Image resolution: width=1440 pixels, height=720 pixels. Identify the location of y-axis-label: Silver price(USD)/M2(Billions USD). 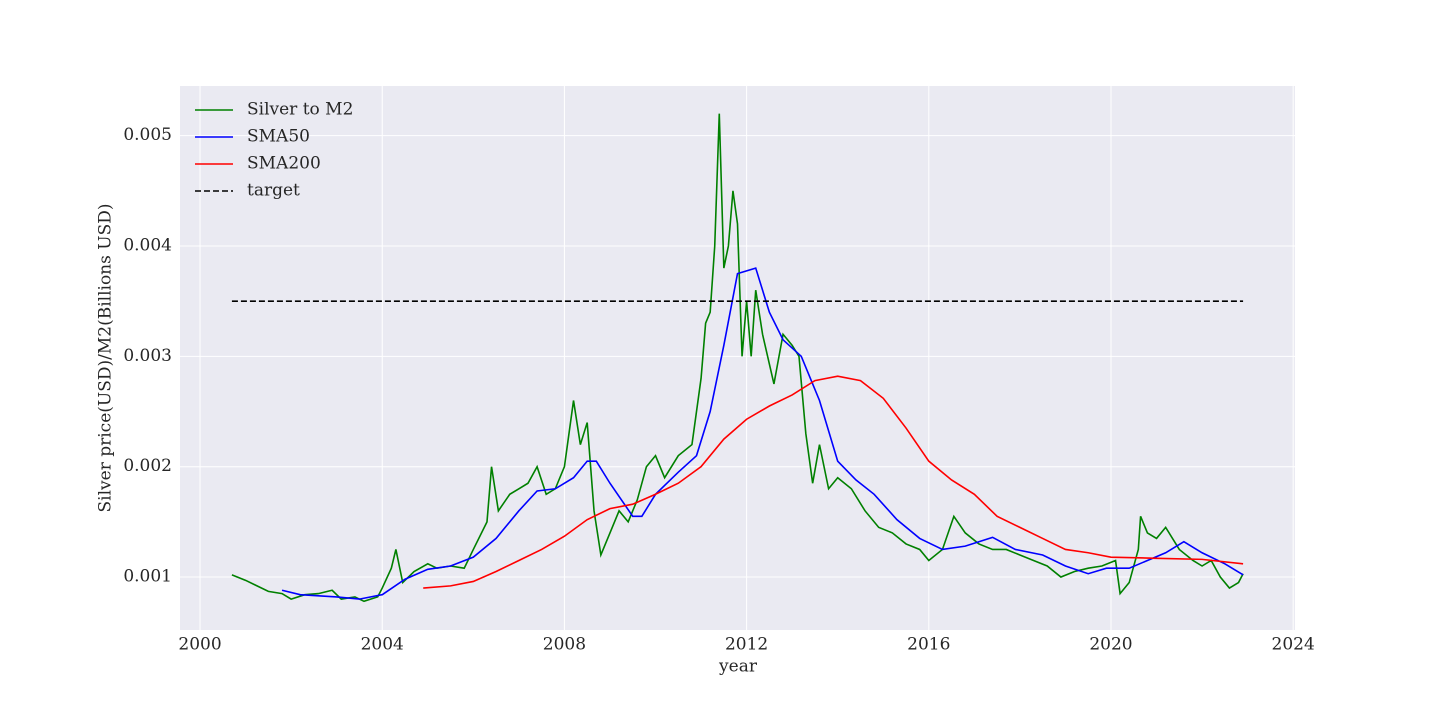
(106, 358).